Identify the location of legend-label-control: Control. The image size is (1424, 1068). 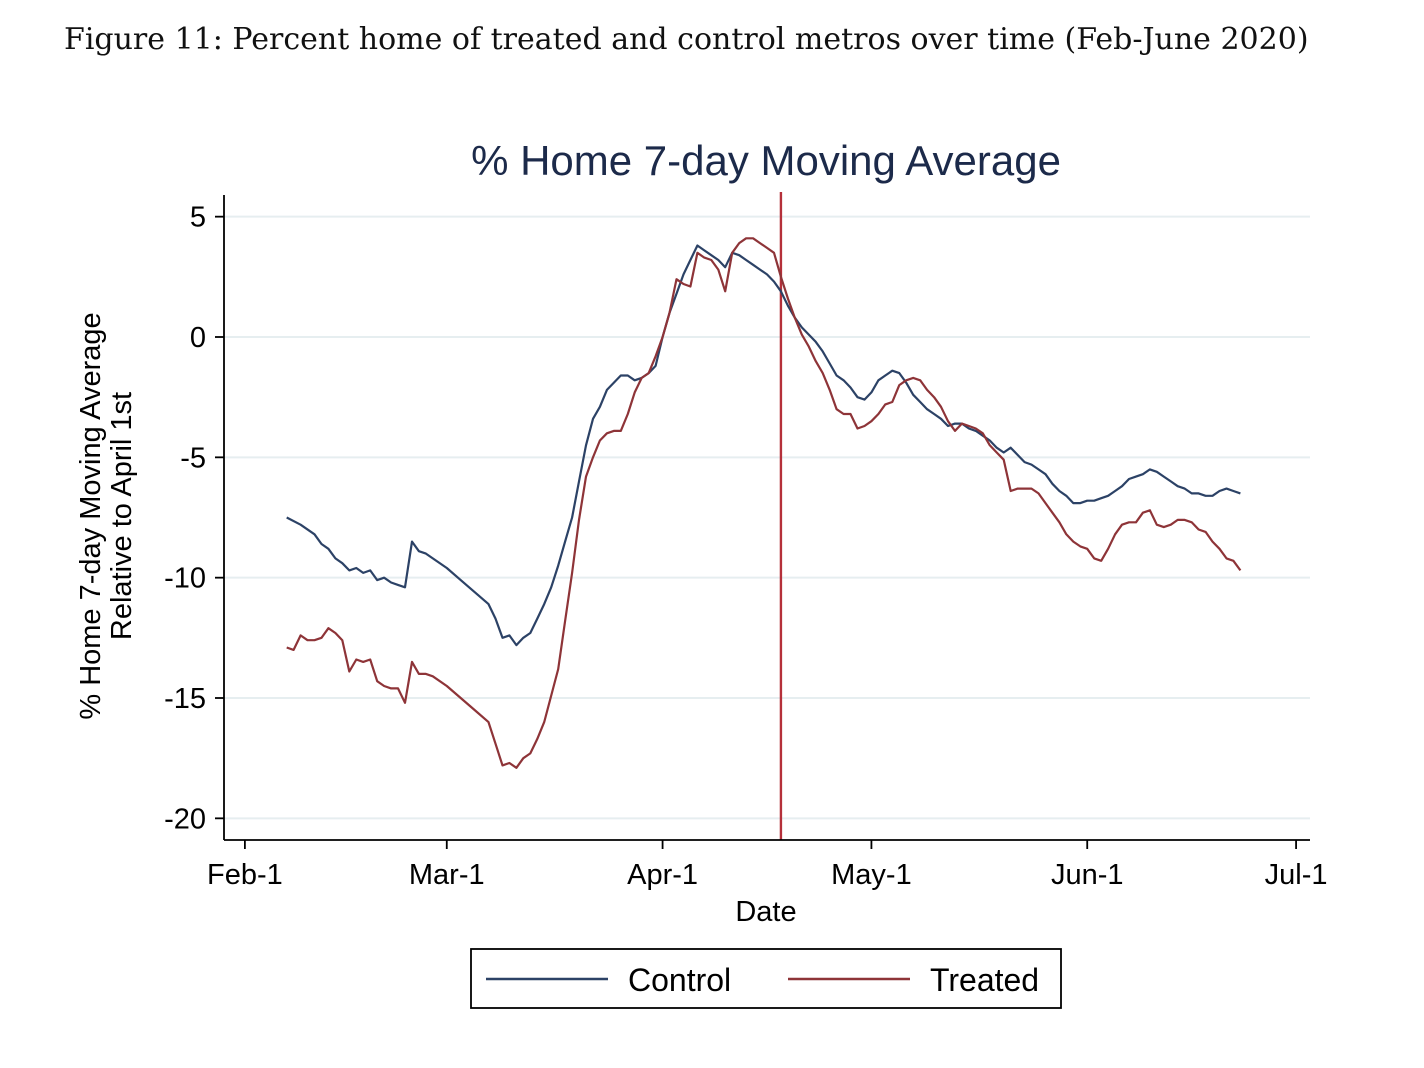
(679, 980).